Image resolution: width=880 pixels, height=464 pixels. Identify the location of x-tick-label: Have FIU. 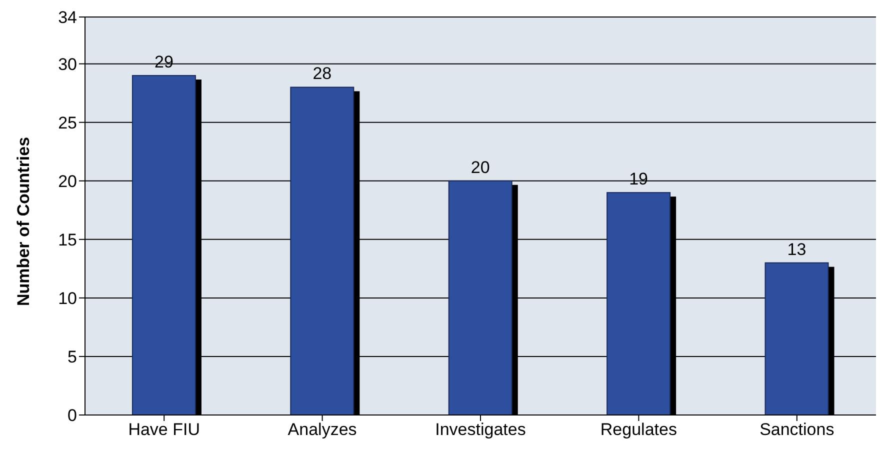
(164, 430).